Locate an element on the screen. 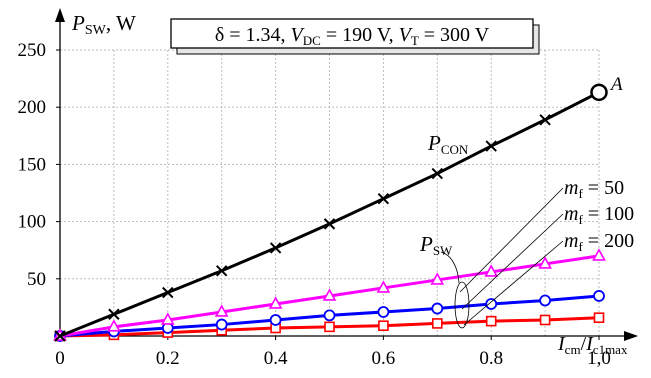 The height and width of the screenshot is (378, 651). mf200-subscript: f is located at coordinates (580, 246).